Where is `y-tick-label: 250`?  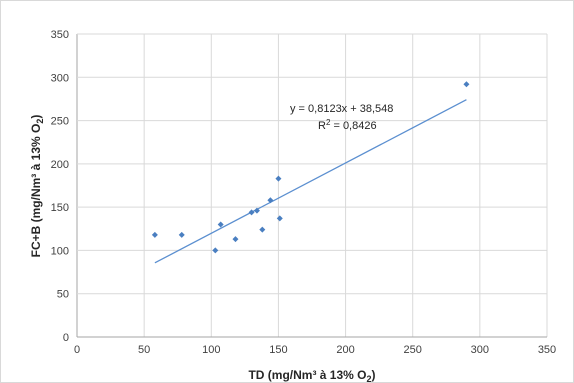 y-tick-label: 250 is located at coordinates (60, 122).